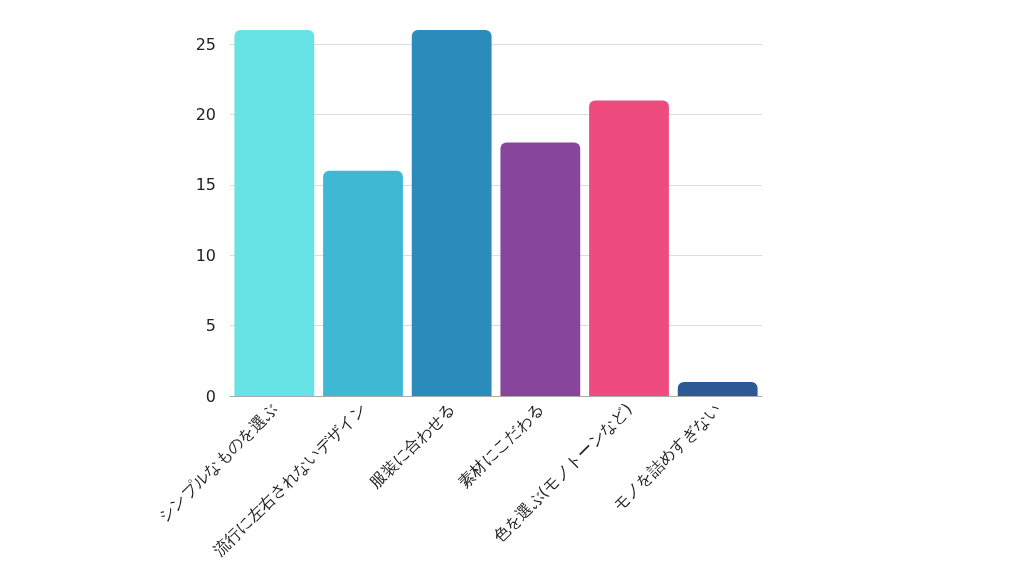  I want to click on y-tick-label: 15, so click(205, 185).